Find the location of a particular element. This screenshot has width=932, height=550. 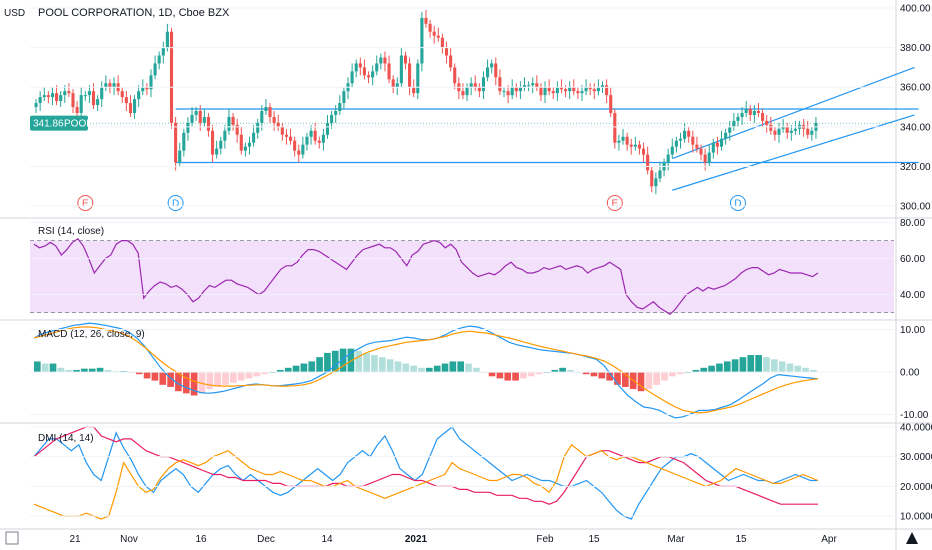

time-axis-label: Mar is located at coordinates (676, 539).